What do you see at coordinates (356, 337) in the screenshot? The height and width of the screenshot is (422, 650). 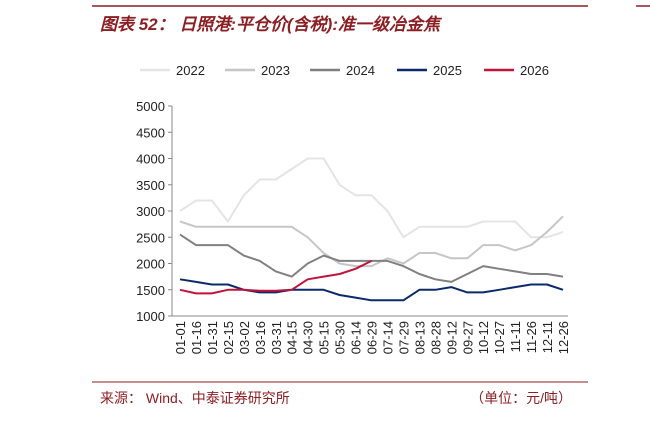 I see `x-tick-label: 06-14` at bounding box center [356, 337].